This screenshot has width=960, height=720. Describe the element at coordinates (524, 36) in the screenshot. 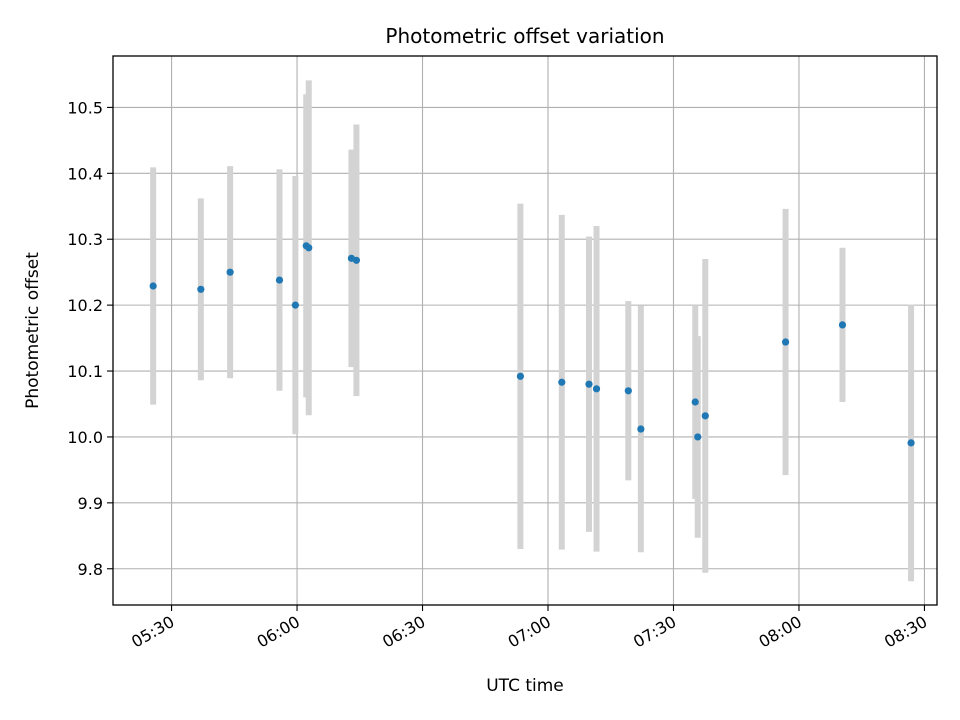

I see `chart-title: Photometric offset variation` at that location.